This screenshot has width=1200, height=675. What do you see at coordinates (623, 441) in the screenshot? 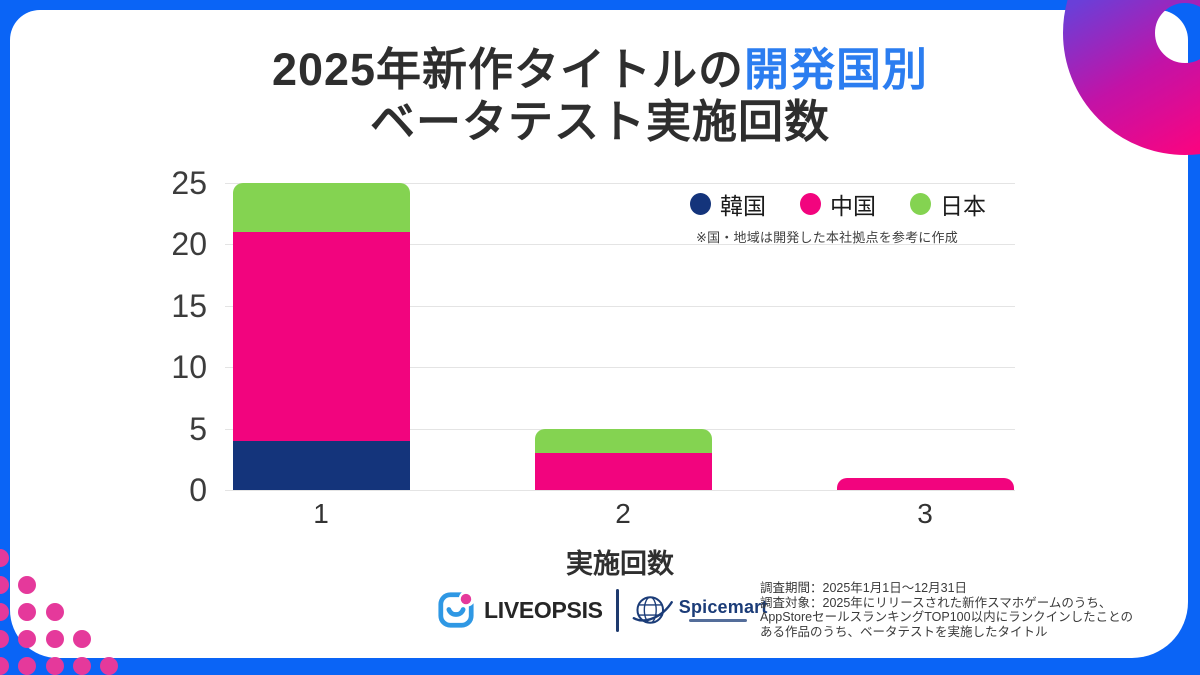
I see `bar-segment-日本-x2` at bounding box center [623, 441].